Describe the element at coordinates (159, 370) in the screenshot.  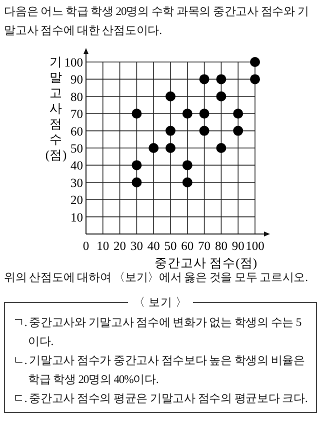
I see `text: ㄴ. 기말고사 점수가 중간고사 점수보다 높은 학생의 비율은 학급 학생 20명의 40%이다.` at that location.